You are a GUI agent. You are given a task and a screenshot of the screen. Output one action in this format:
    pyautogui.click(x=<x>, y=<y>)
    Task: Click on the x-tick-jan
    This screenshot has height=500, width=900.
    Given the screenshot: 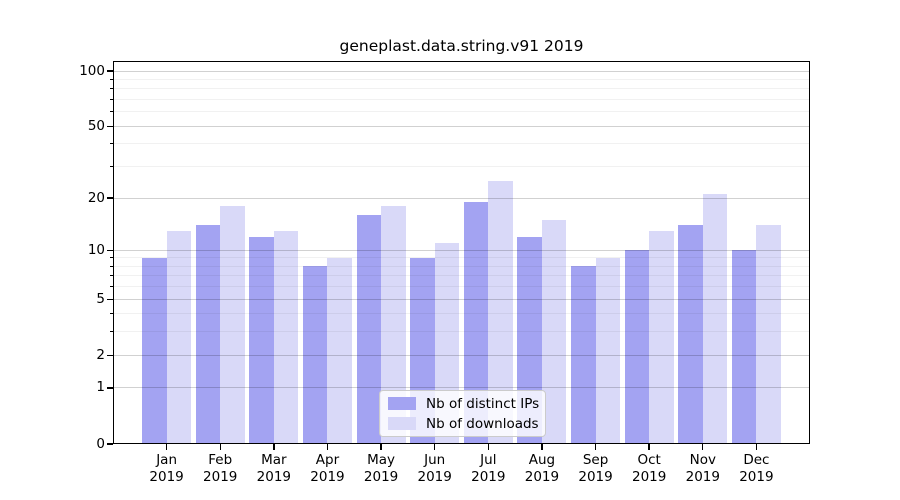 What is the action you would take?
    pyautogui.click(x=166, y=447)
    